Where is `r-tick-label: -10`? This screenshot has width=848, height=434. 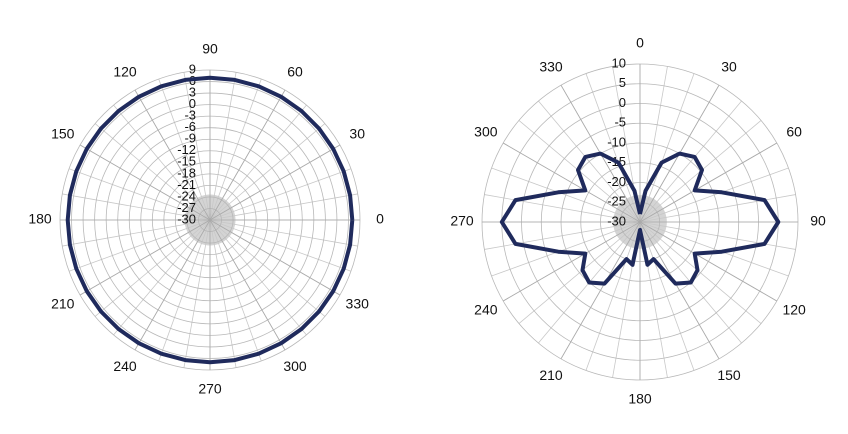 r-tick-label: -10 is located at coordinates (616, 141).